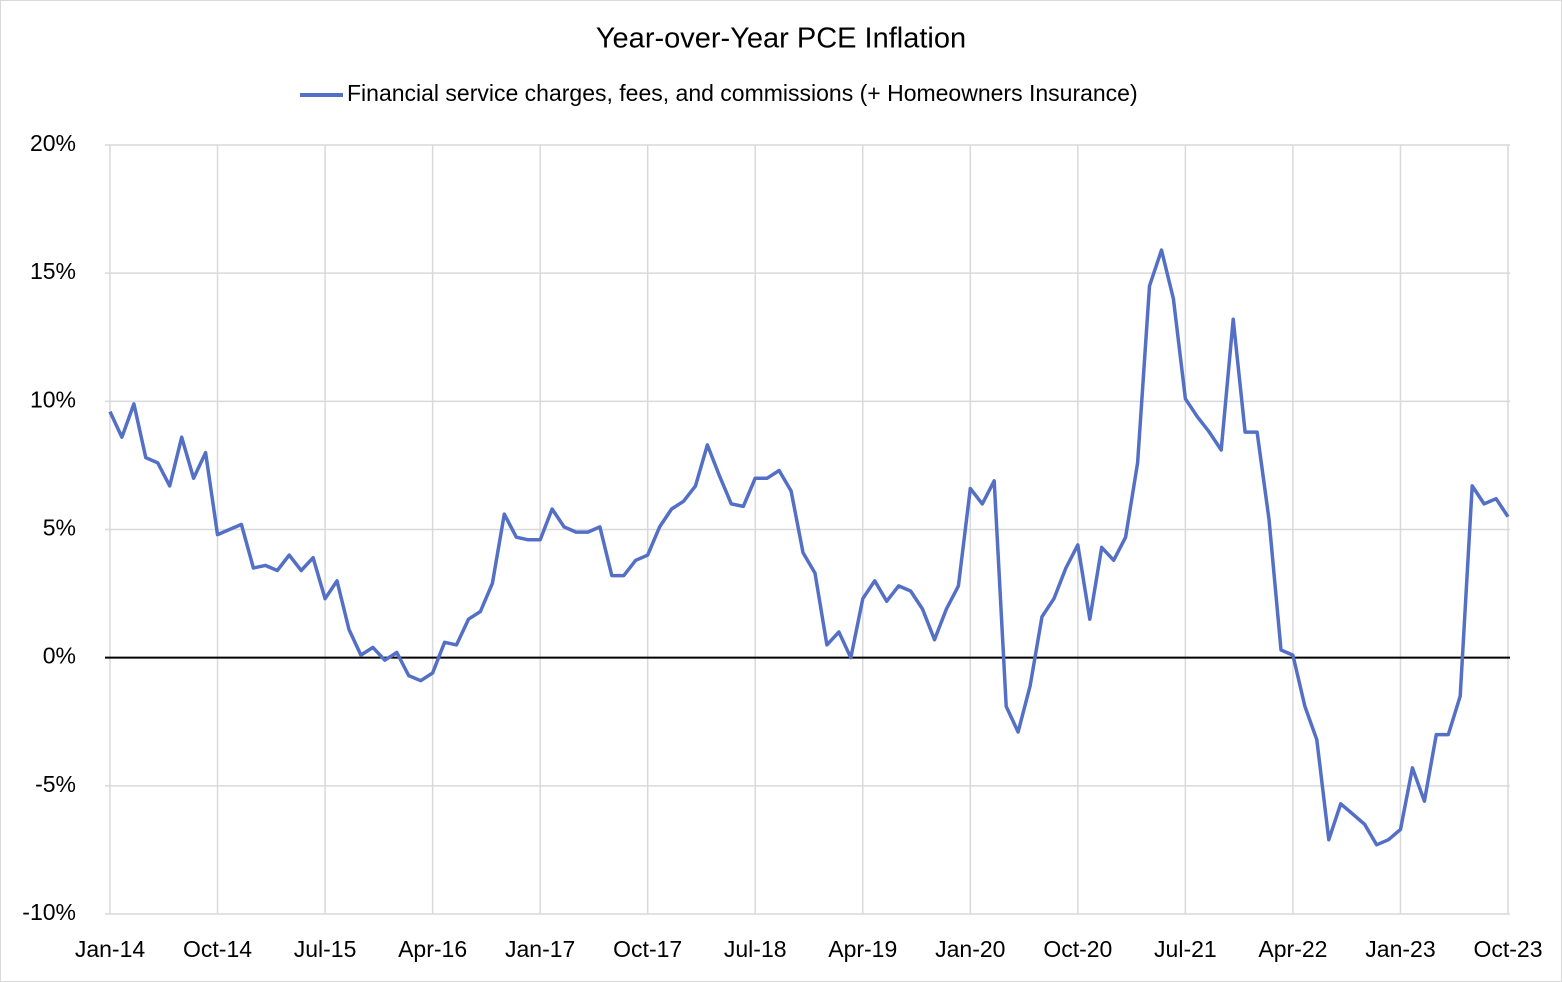 This screenshot has width=1562, height=982. What do you see at coordinates (110, 949) in the screenshot?
I see `x-tick-label: Jan-14` at bounding box center [110, 949].